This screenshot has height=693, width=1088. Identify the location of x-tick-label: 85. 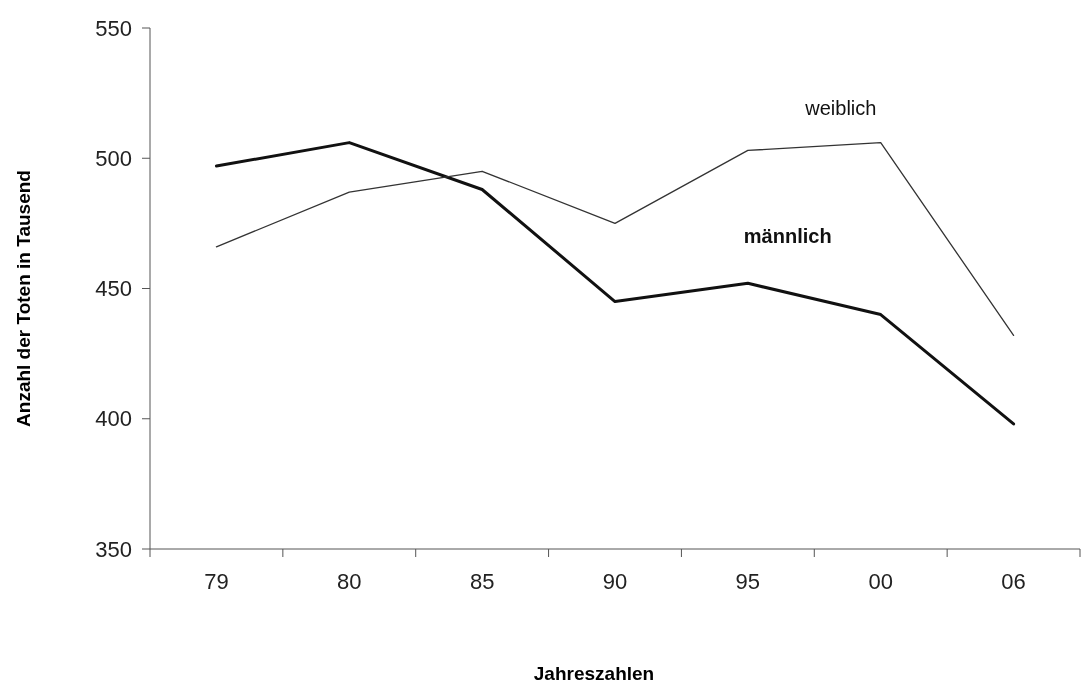
(482, 581).